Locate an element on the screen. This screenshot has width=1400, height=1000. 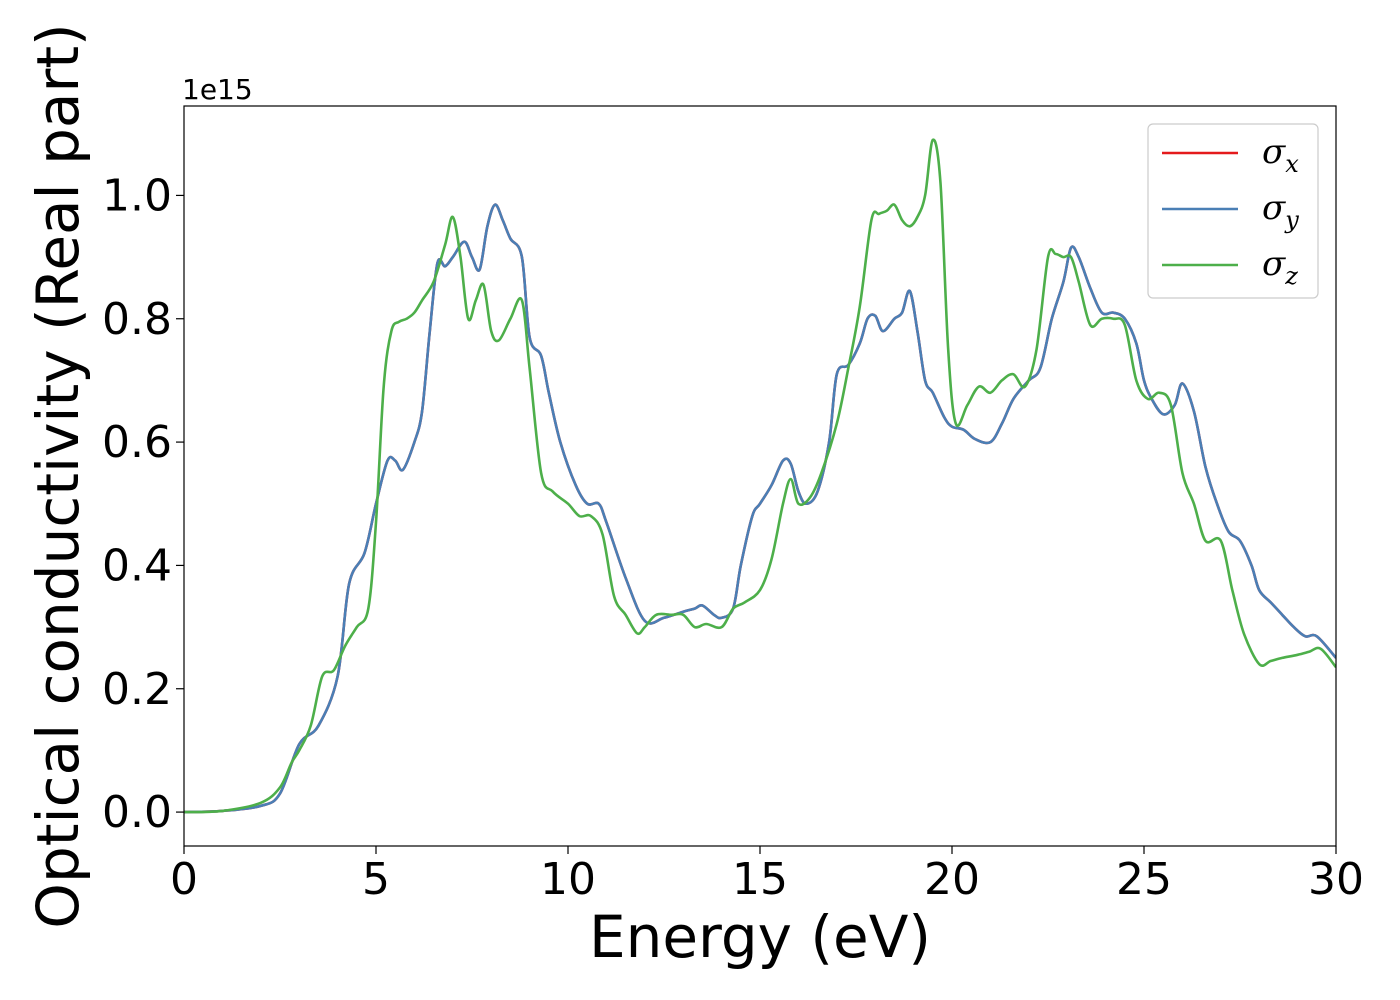
legend-box is located at coordinates (1233, 211).